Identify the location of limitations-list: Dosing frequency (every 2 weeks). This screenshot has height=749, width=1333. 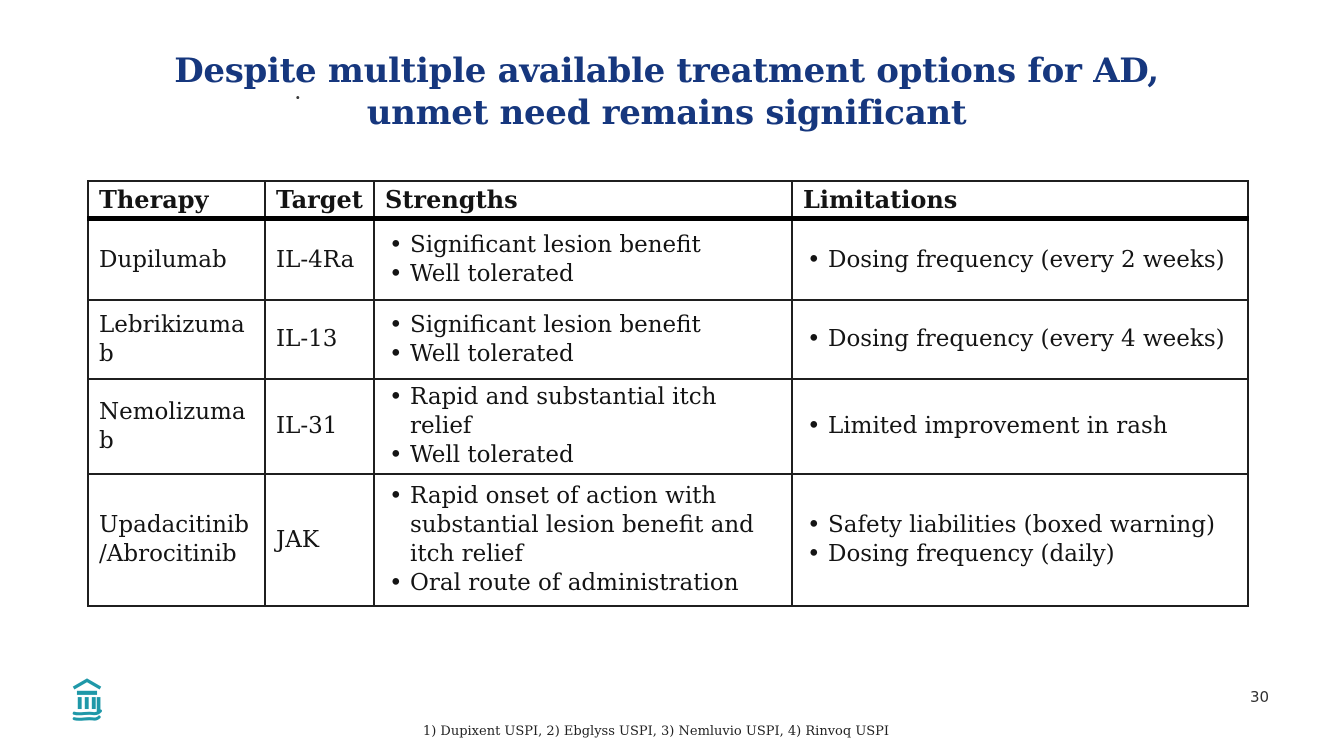
(1021, 260).